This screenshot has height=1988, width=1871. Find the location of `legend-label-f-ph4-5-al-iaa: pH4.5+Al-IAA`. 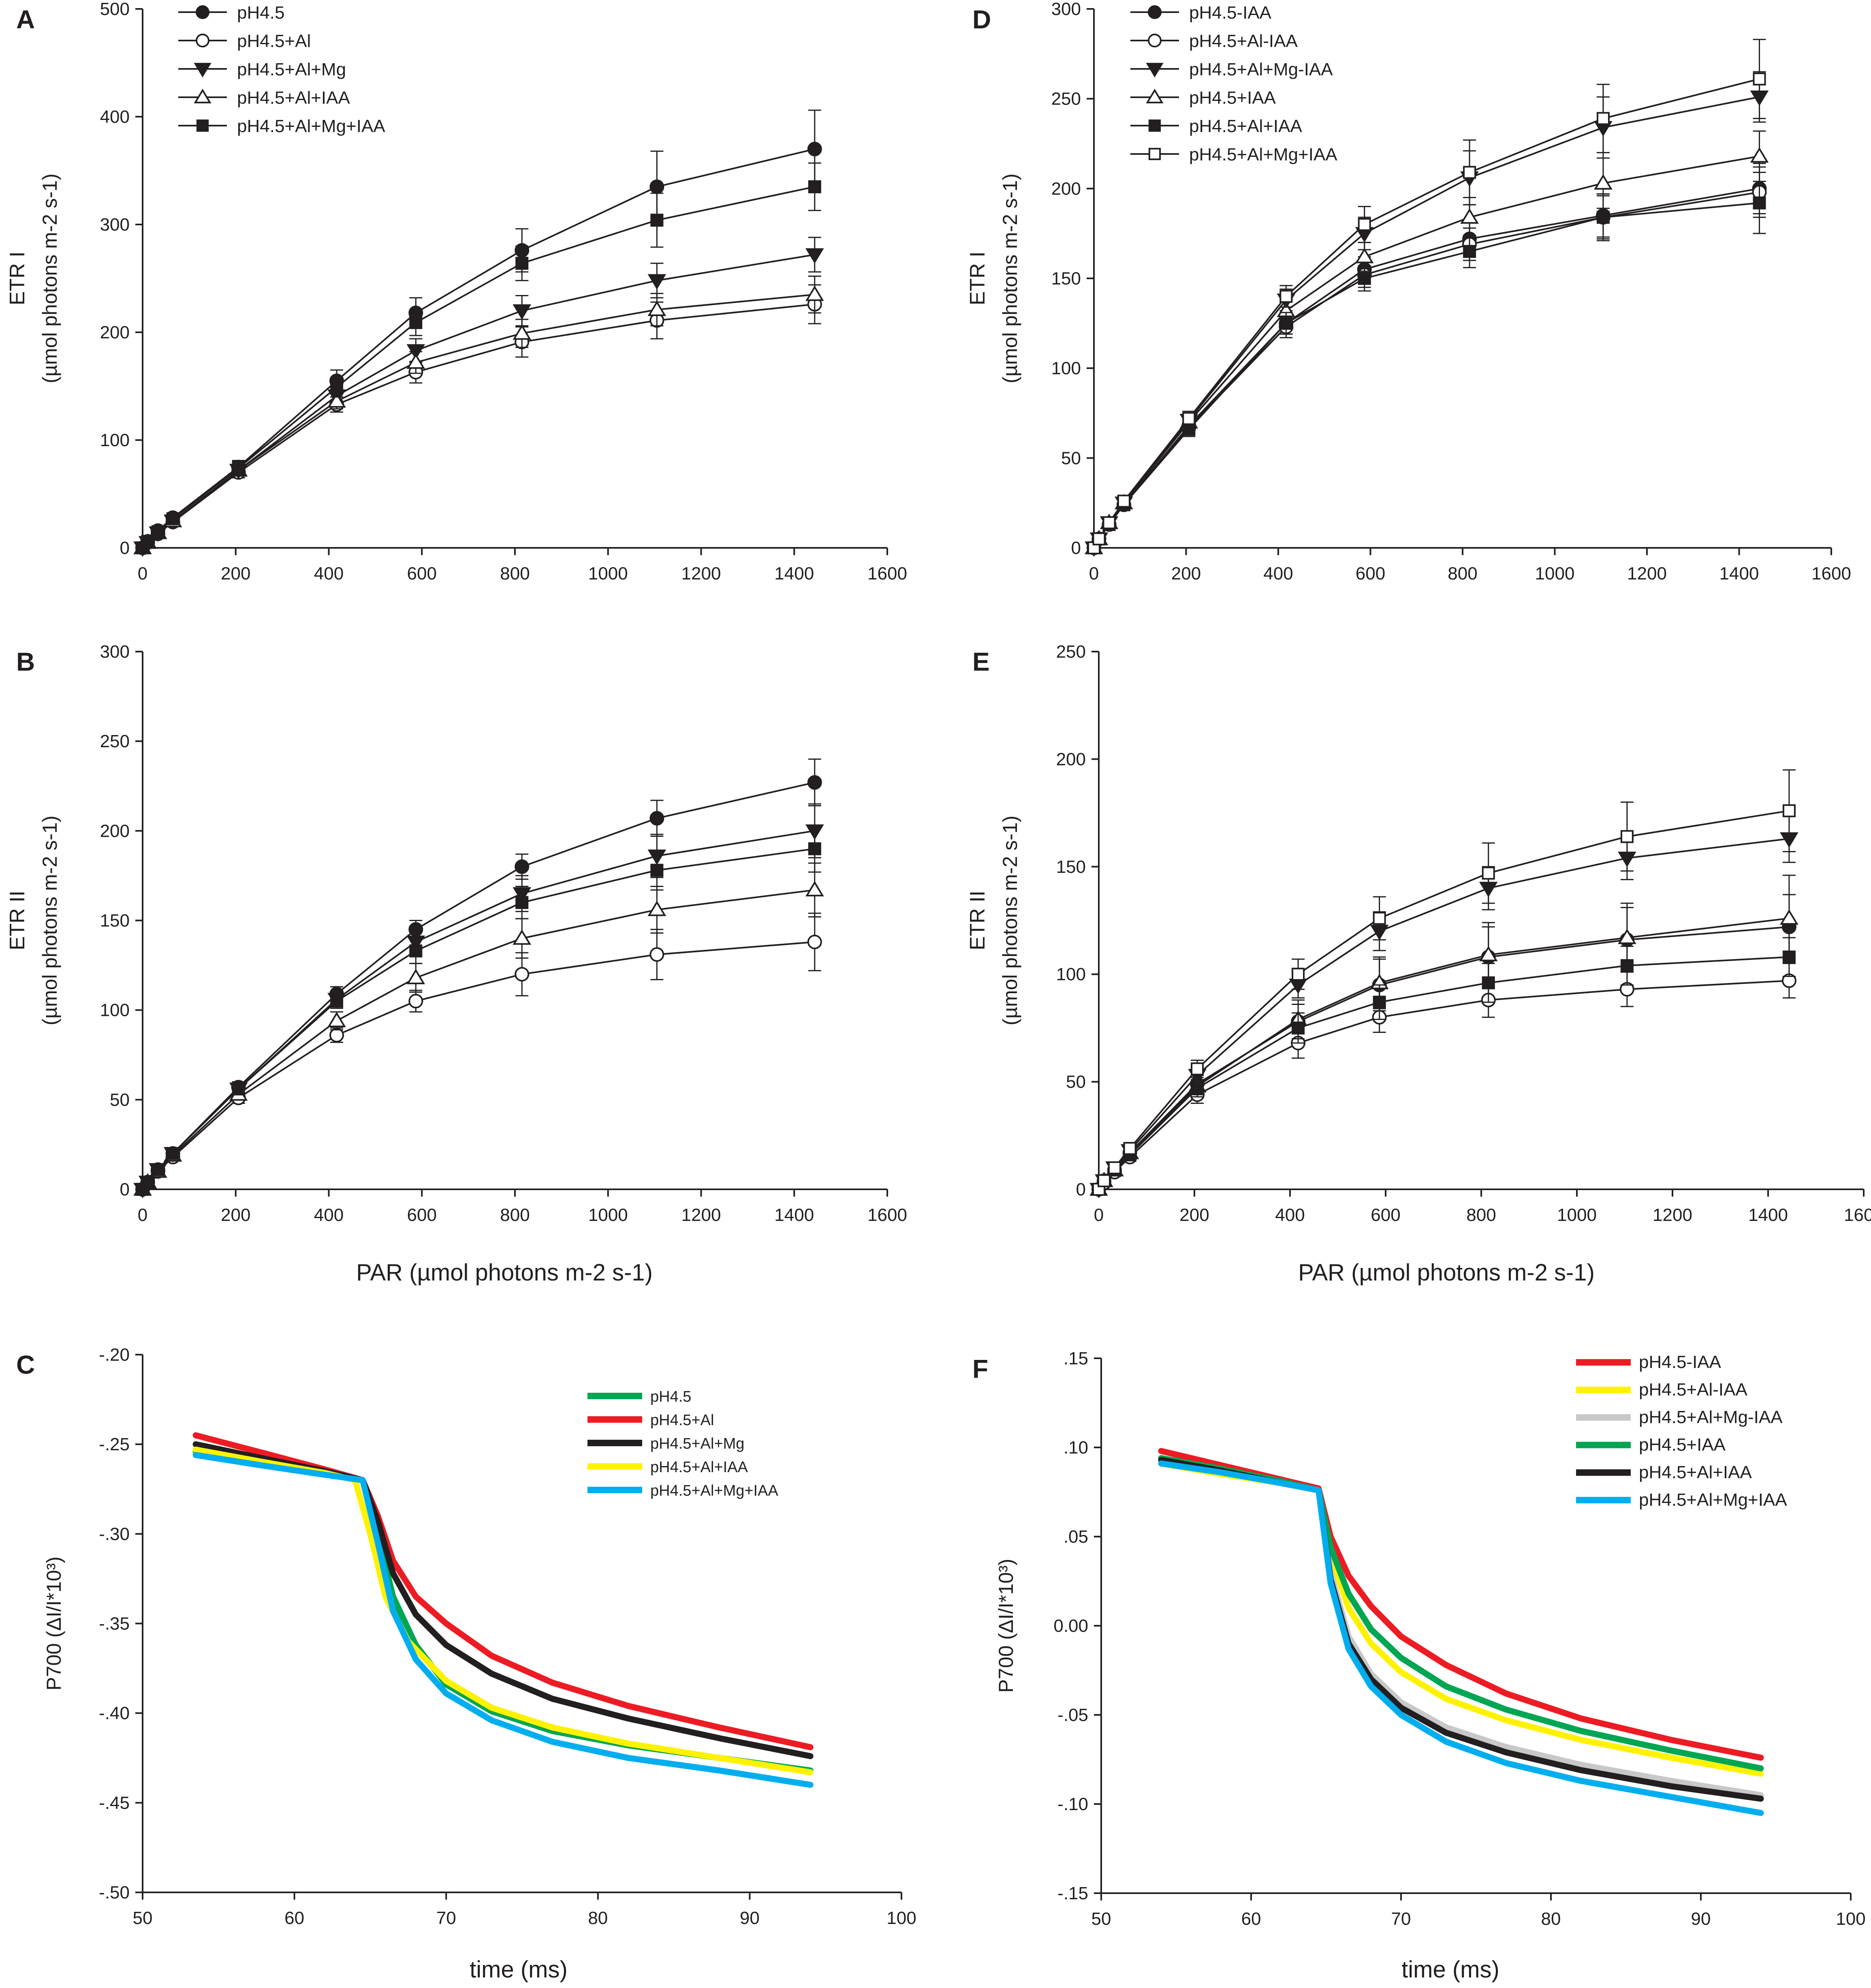

legend-label-f-ph4-5-al-iaa: pH4.5+Al-IAA is located at coordinates (1693, 1390).